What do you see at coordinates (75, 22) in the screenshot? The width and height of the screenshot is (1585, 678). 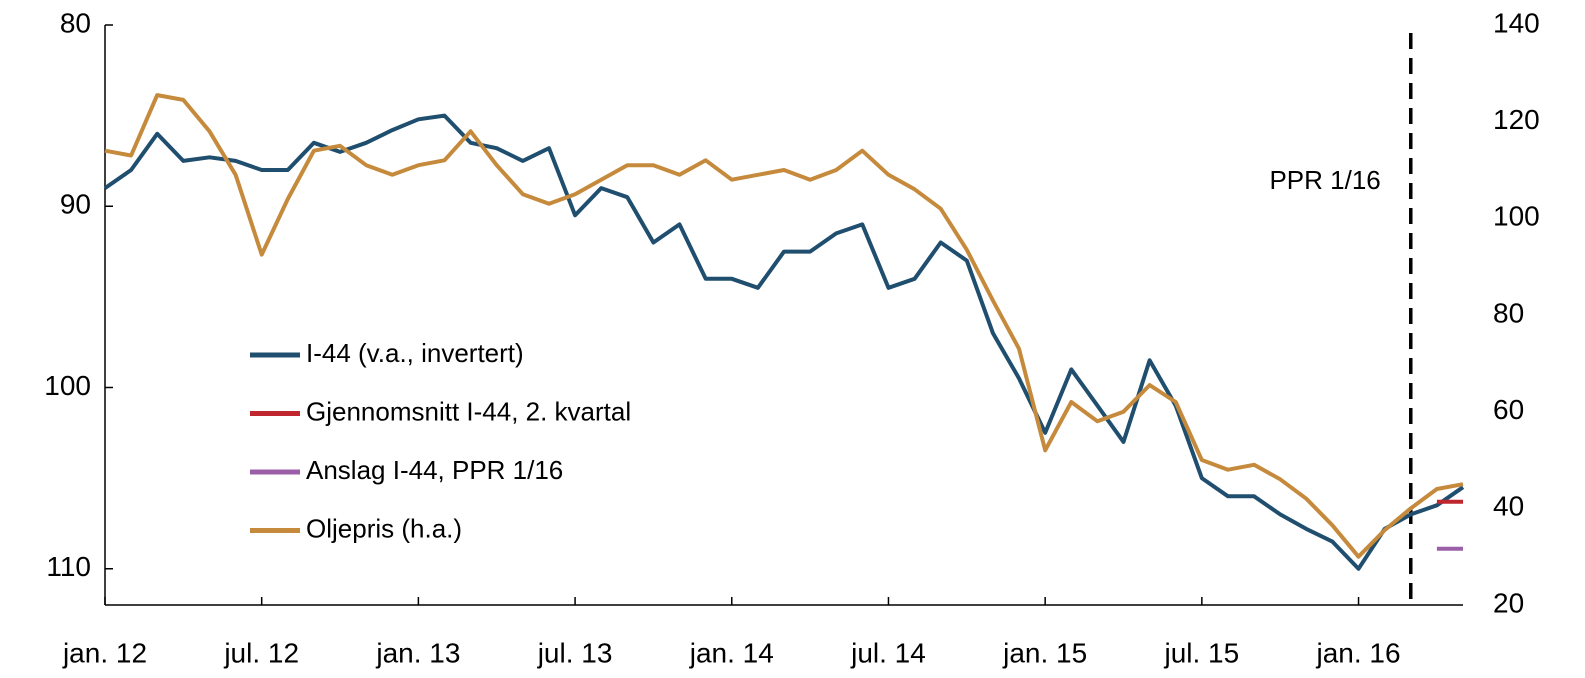 I see `y-tick-label: 80` at bounding box center [75, 22].